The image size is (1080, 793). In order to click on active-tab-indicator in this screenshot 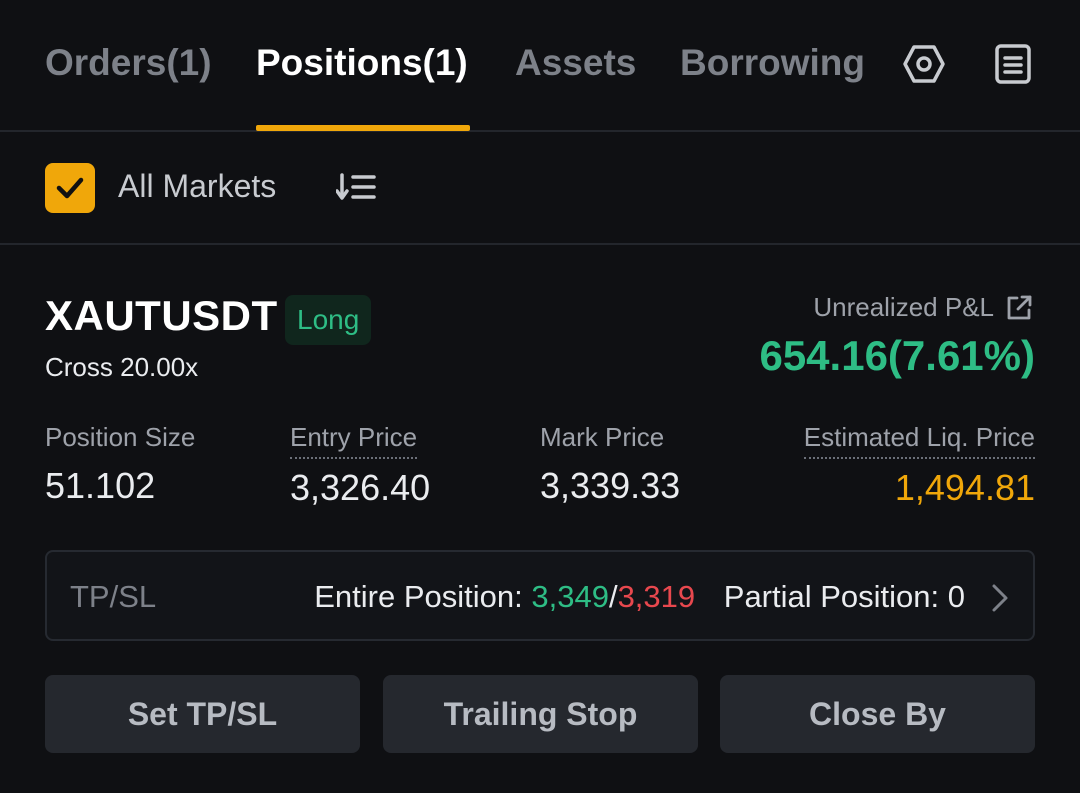, I will do `click(363, 128)`.